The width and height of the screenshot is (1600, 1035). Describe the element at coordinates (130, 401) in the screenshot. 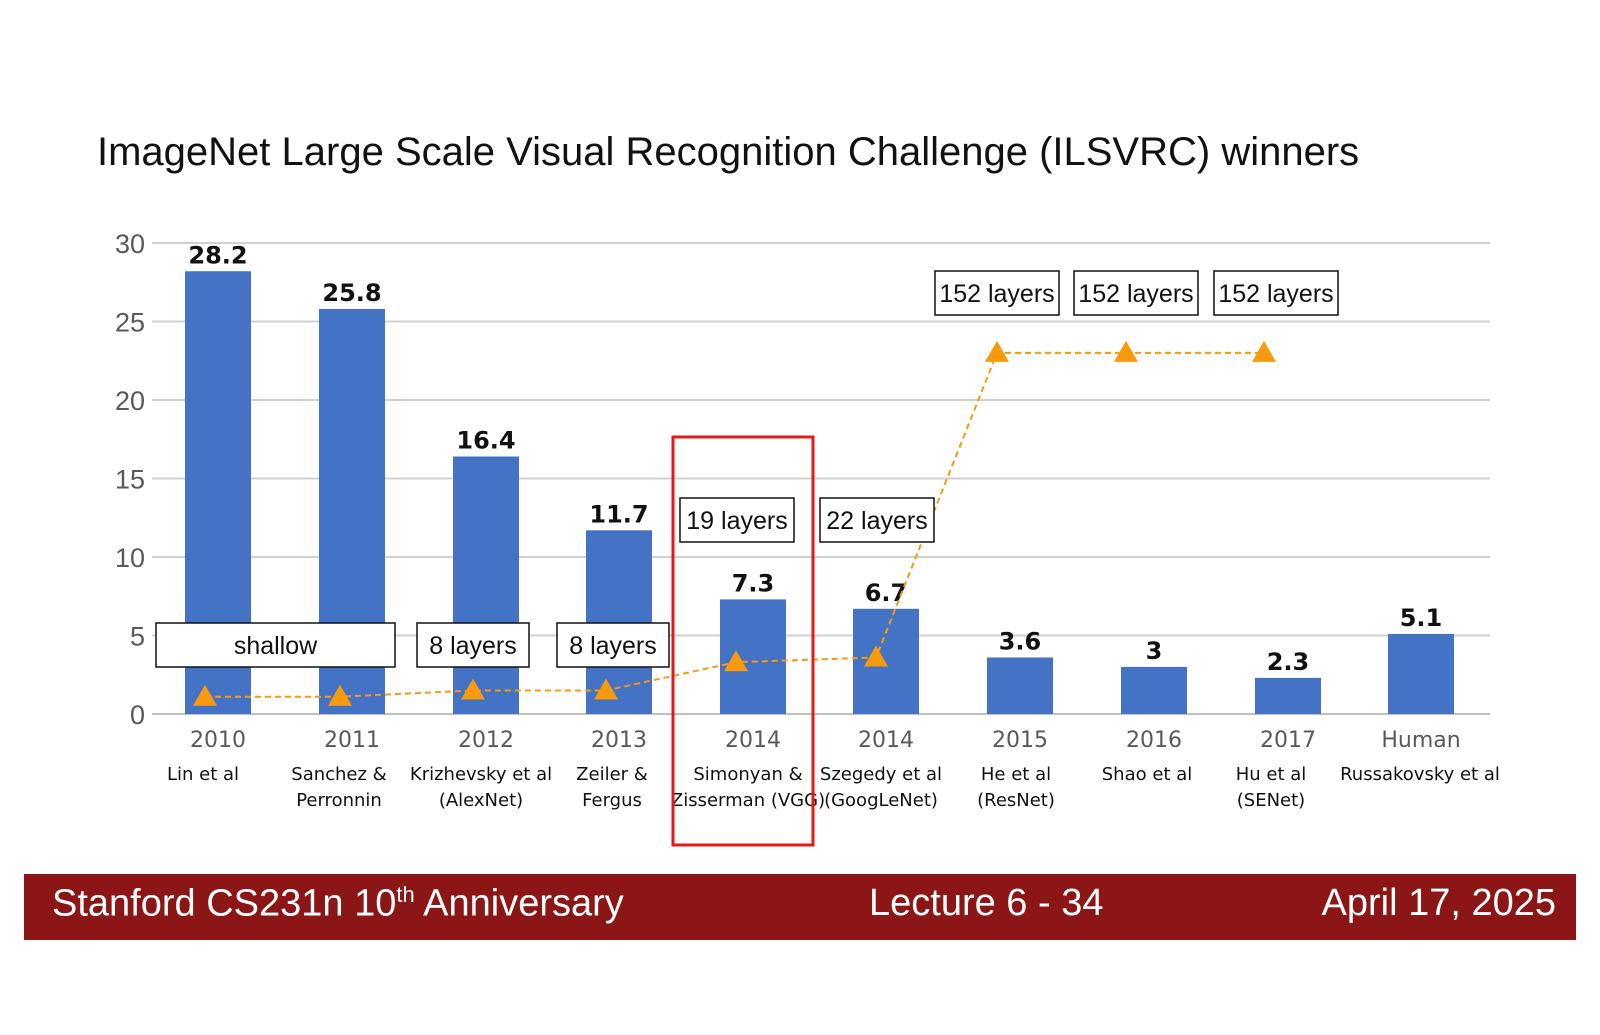

I see `y-tick-label: 20` at that location.